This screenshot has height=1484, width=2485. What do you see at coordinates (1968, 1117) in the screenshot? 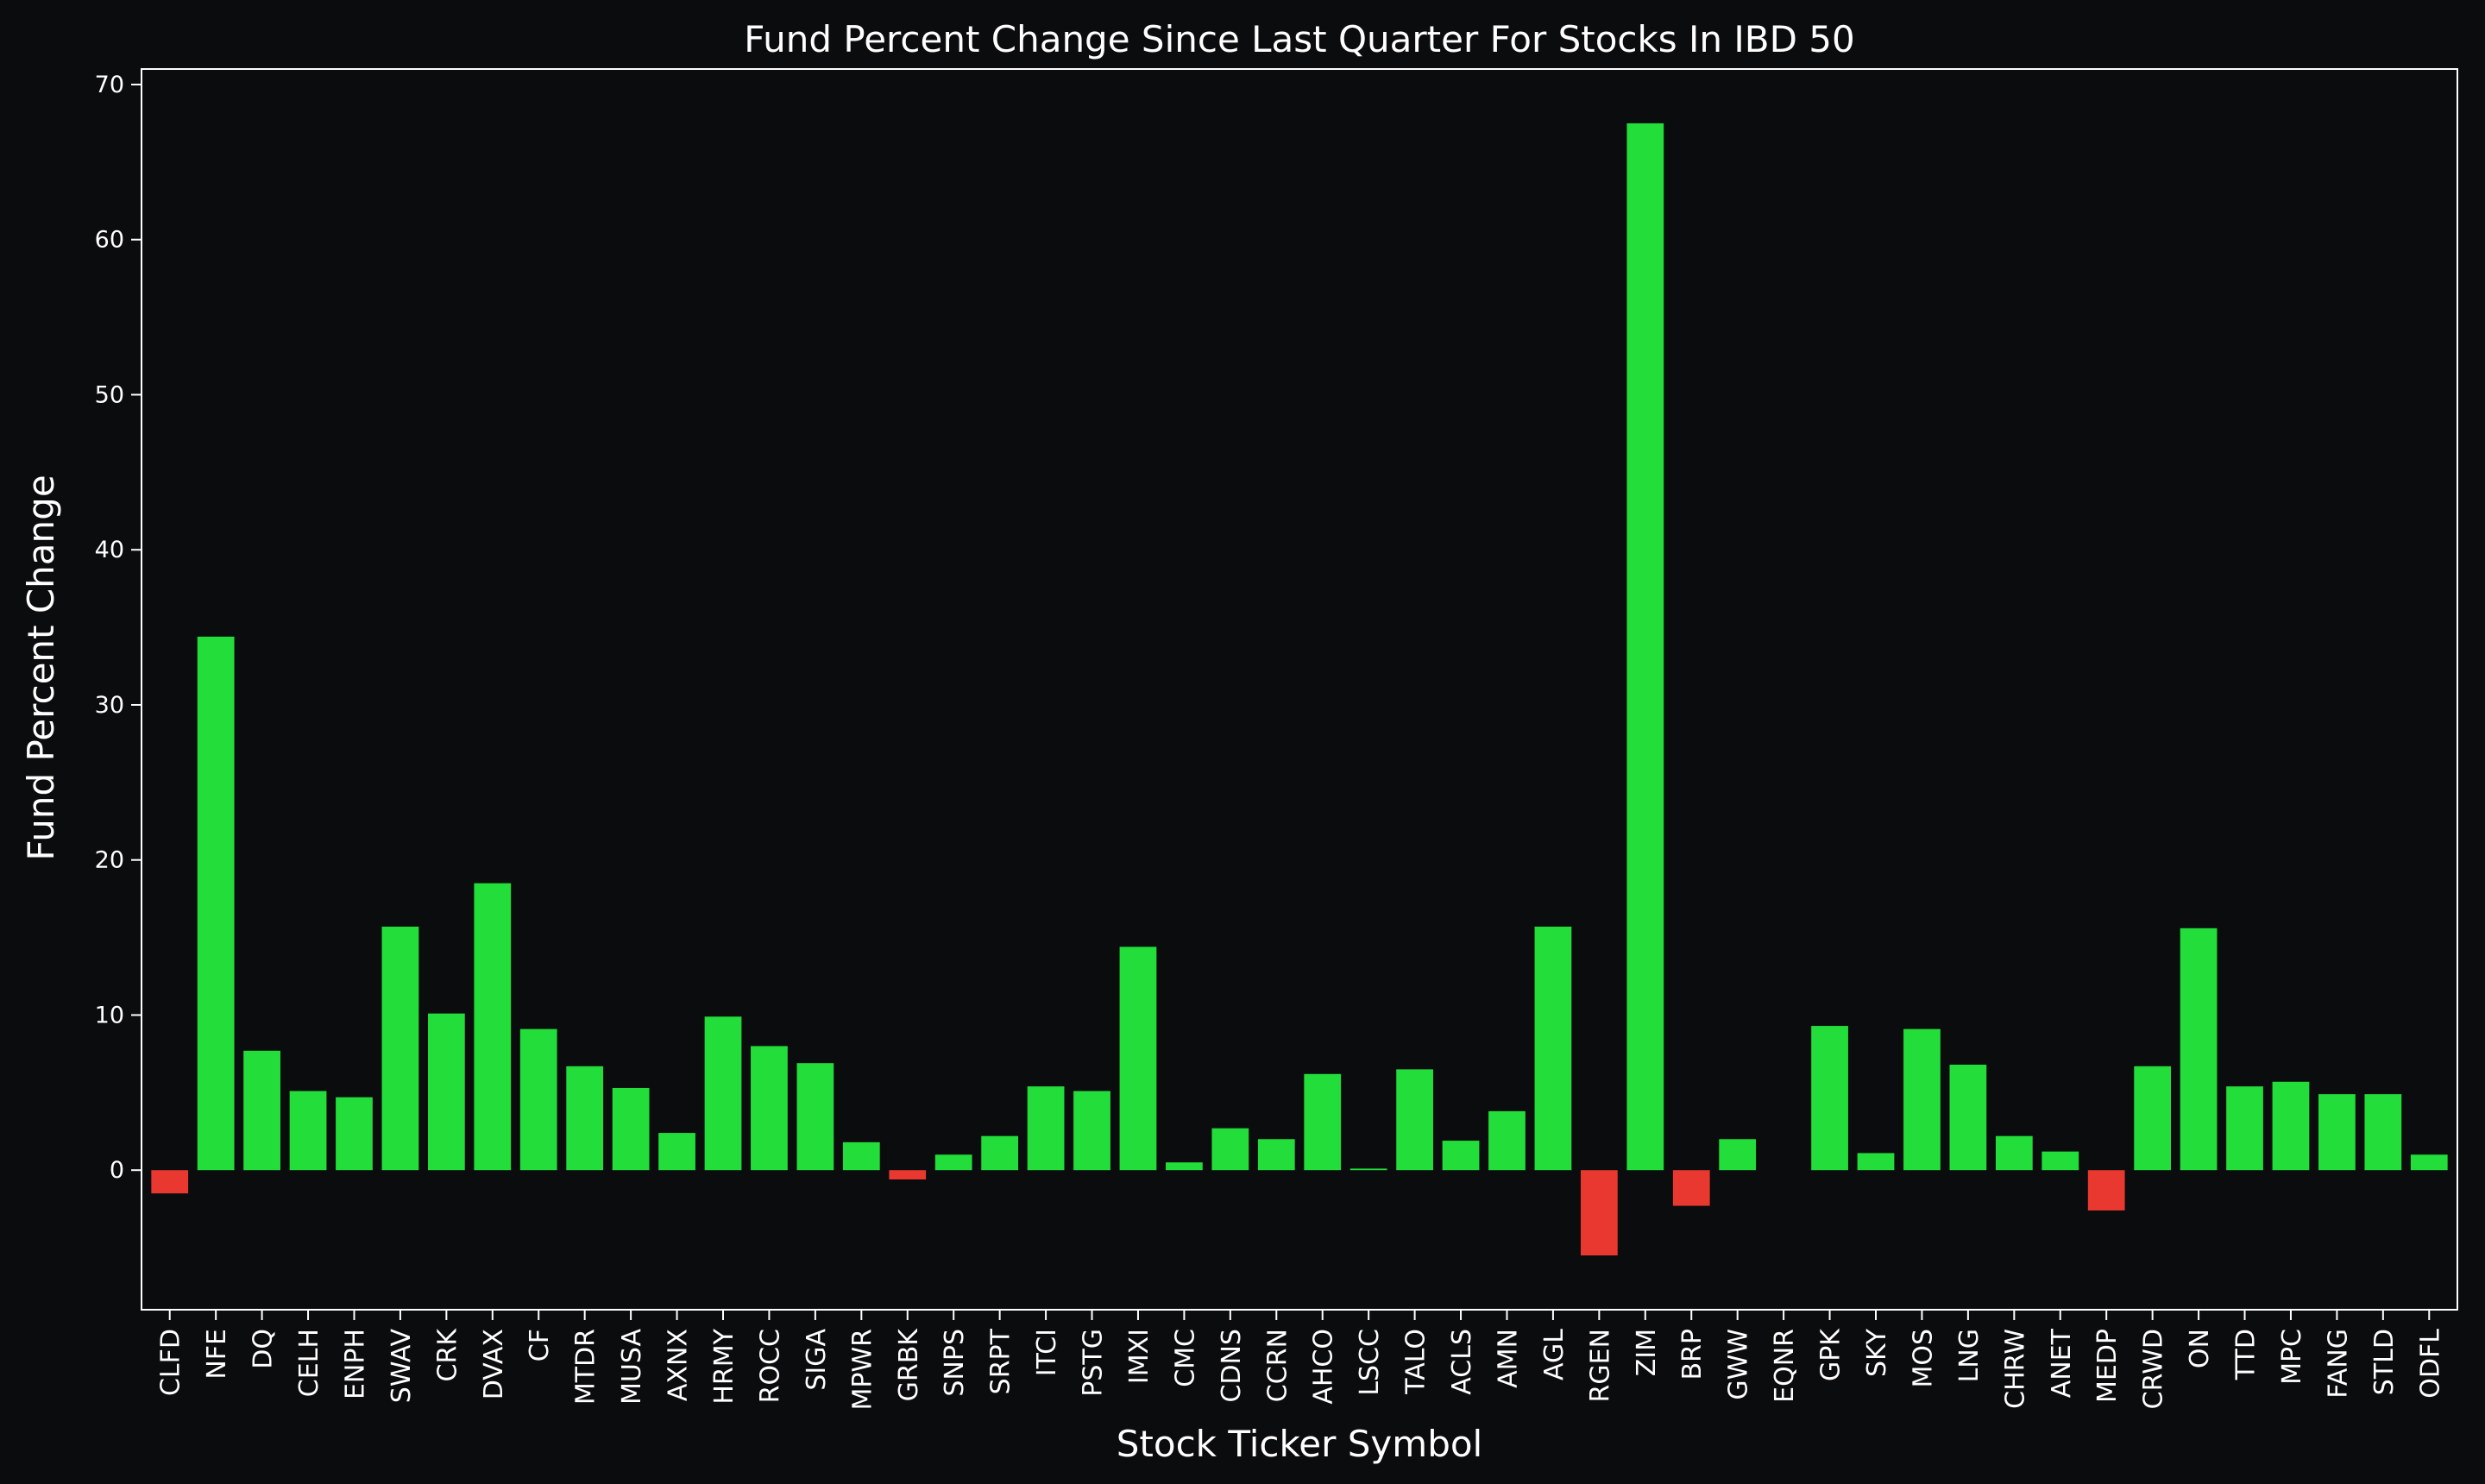
I see `bar-lng` at bounding box center [1968, 1117].